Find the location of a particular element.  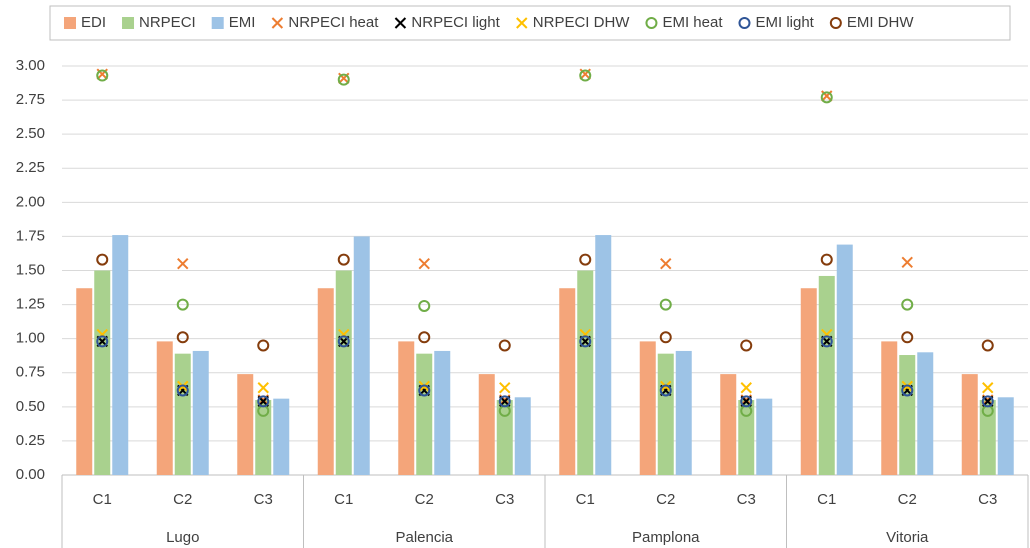

group-label: Lugo is located at coordinates (182, 537).